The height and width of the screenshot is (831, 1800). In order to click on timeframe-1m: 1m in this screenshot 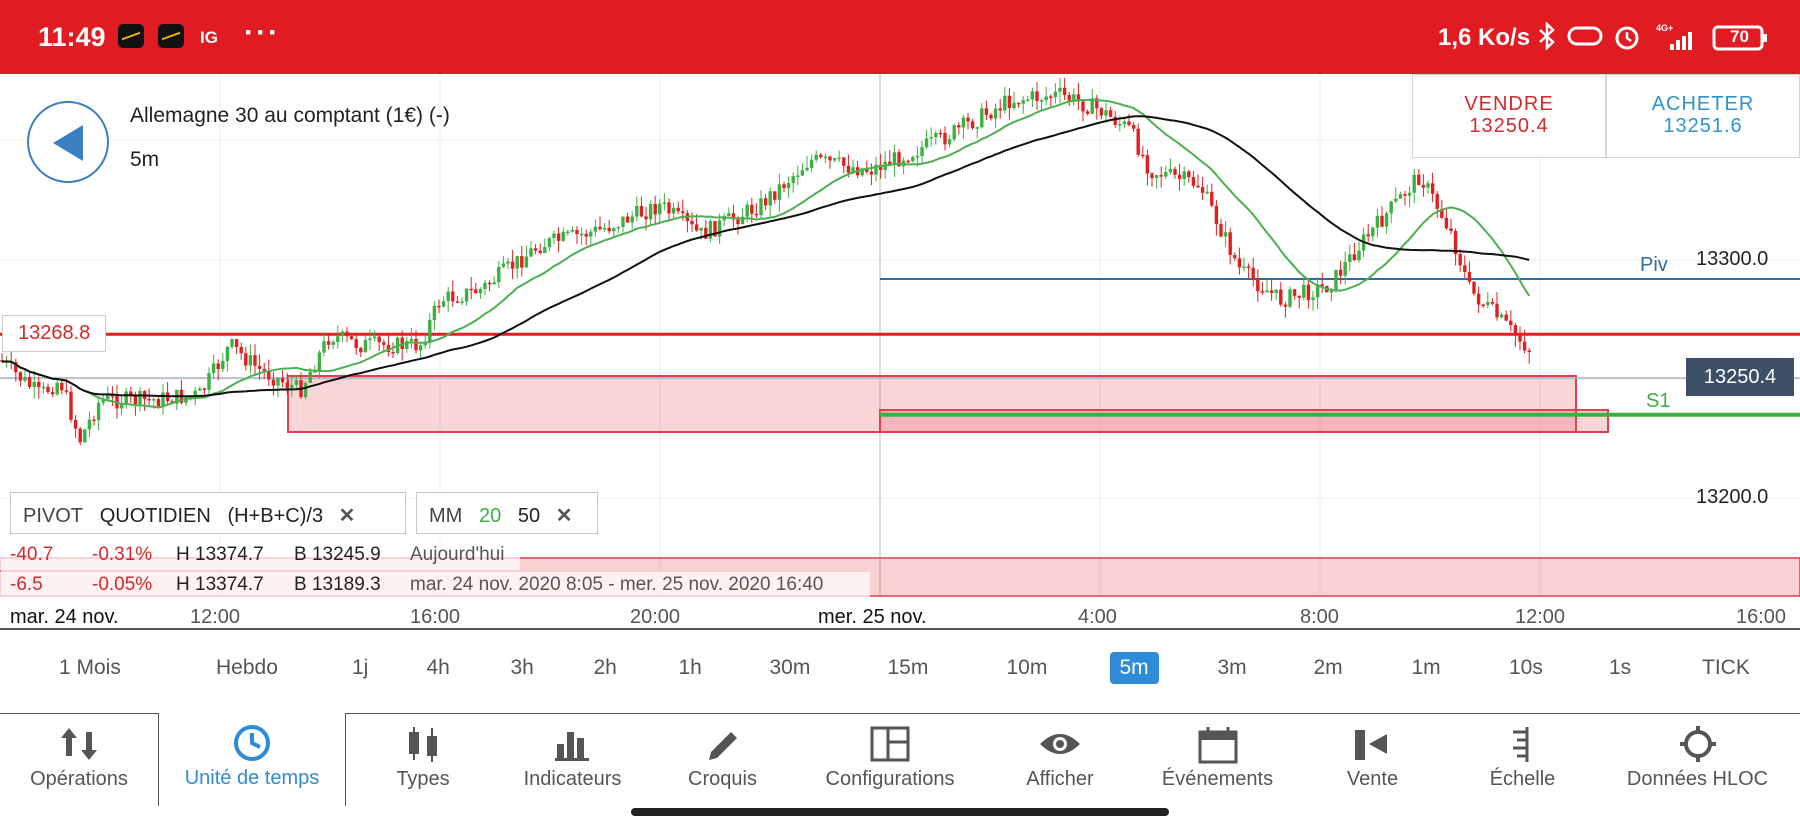, I will do `click(1426, 667)`.